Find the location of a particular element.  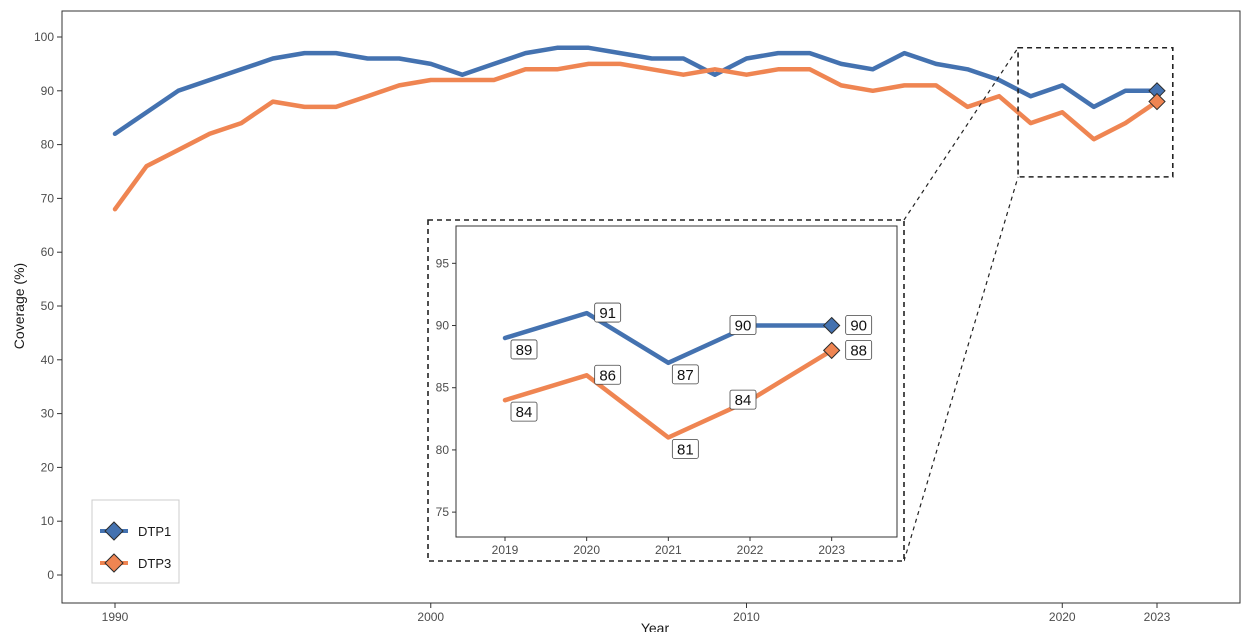

zoom-connector-top is located at coordinates (961, 134).